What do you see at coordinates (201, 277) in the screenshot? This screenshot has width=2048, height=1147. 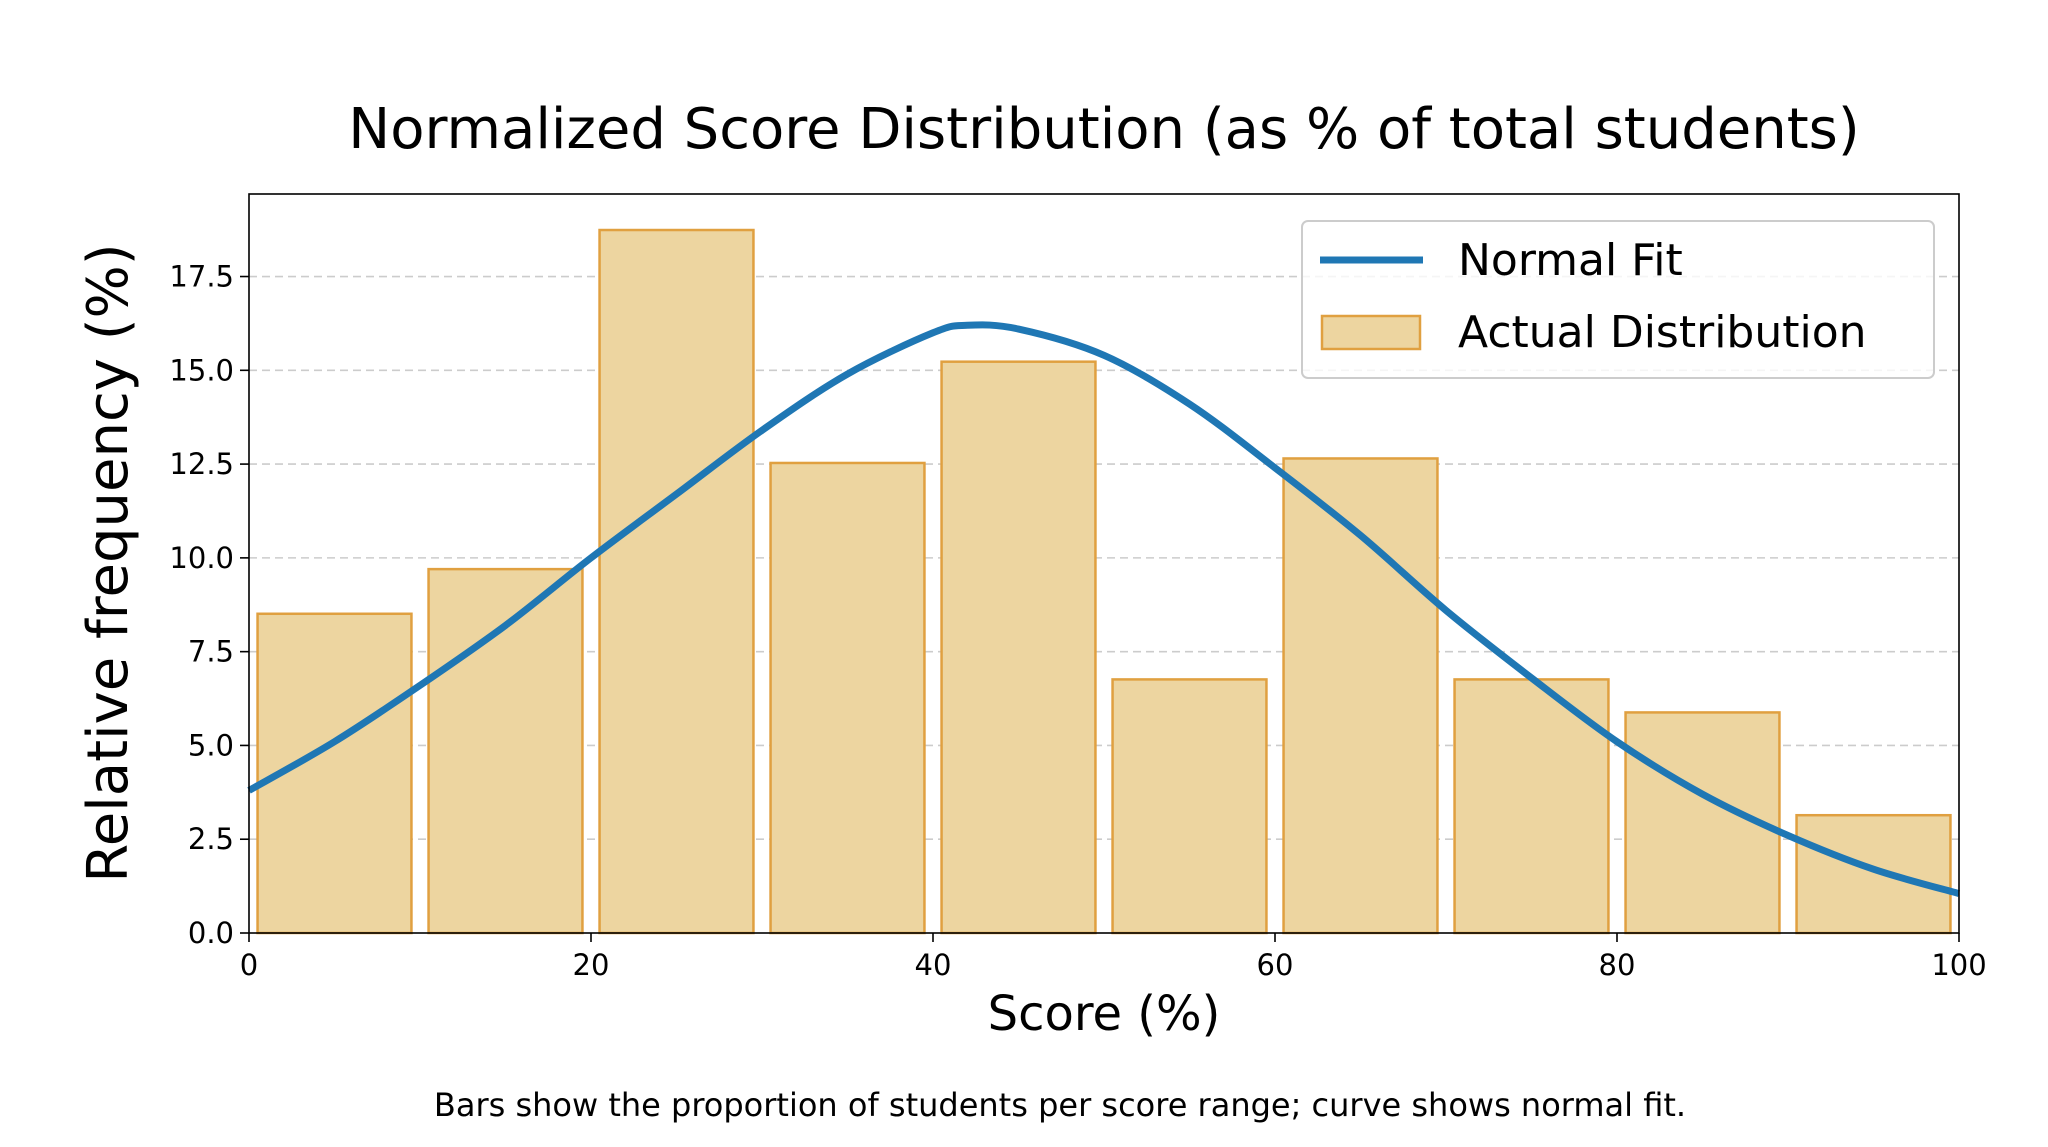 I see `y-tick-label: 17.5` at bounding box center [201, 277].